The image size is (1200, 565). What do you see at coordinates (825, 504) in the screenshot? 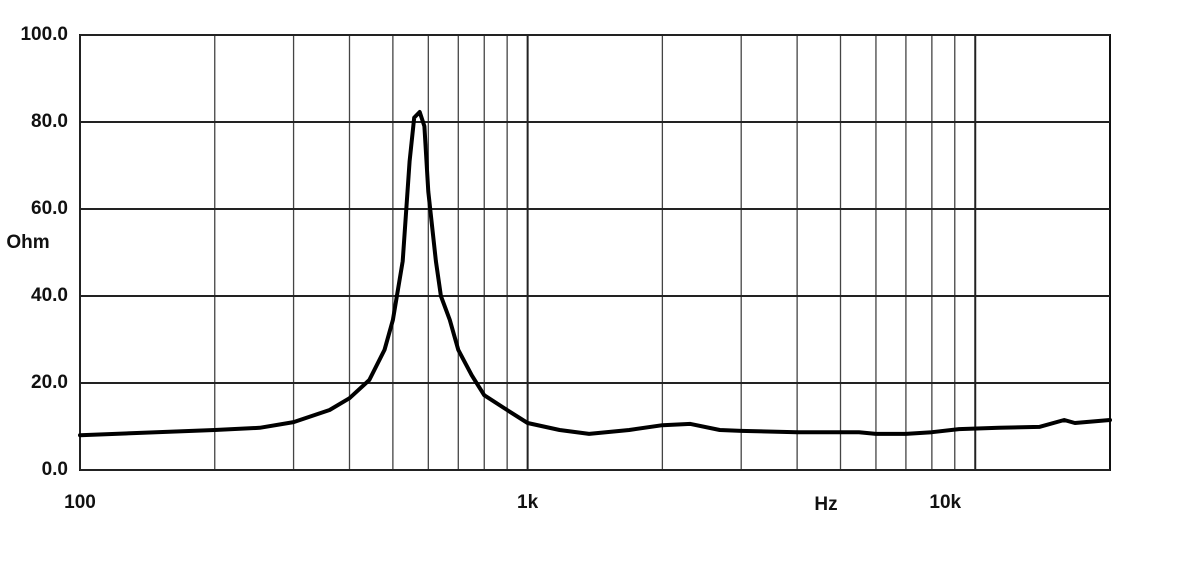
I see `x-axis-label: Hz` at bounding box center [825, 504].